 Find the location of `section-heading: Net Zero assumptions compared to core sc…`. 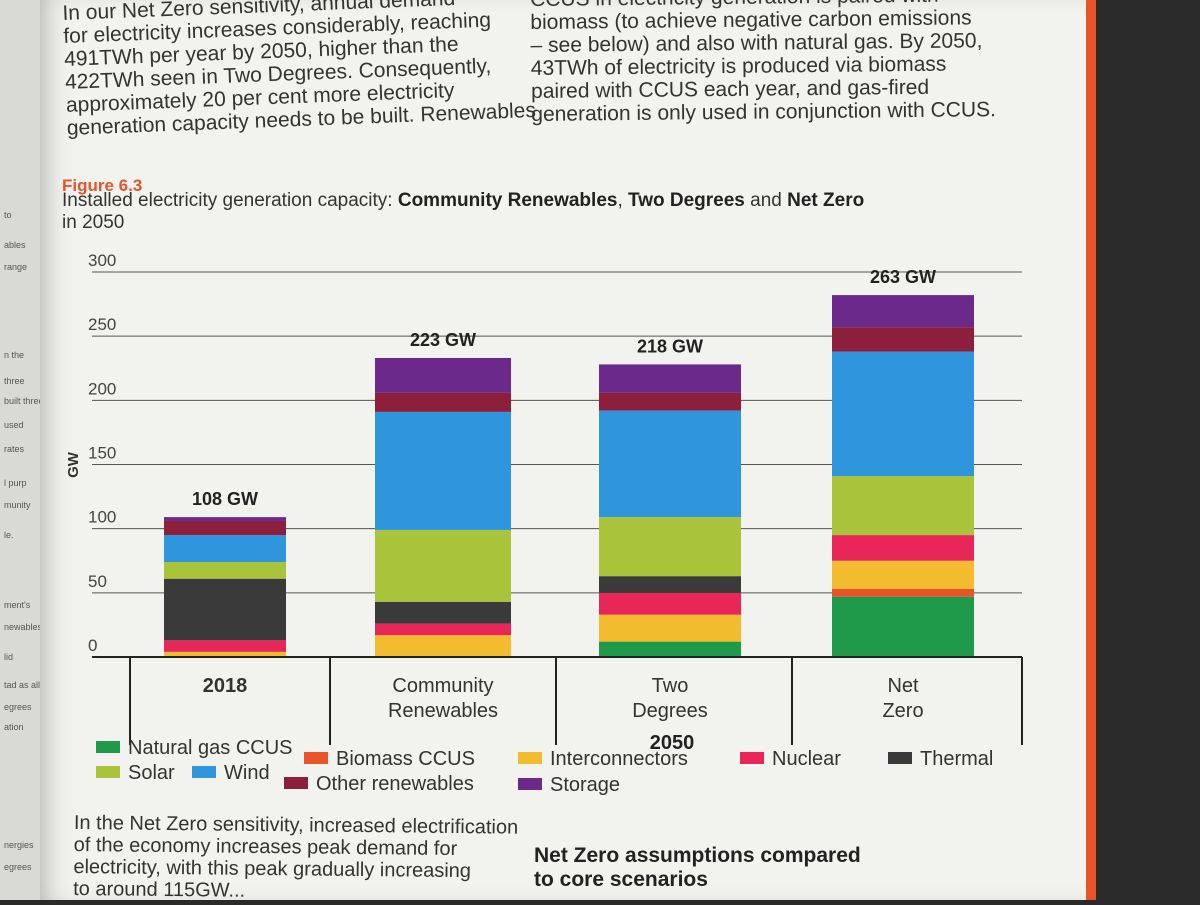

section-heading: Net Zero assumptions compared to core sc… is located at coordinates (697, 868).